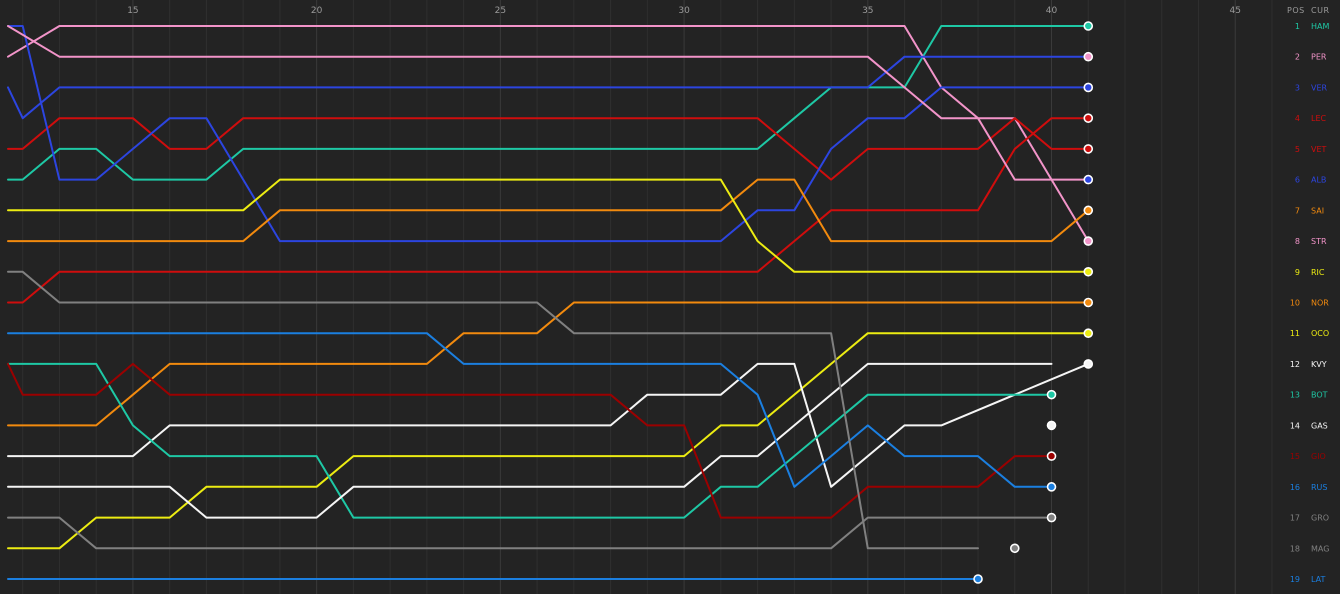  I want to click on end-marker-vet, so click(1088, 149).